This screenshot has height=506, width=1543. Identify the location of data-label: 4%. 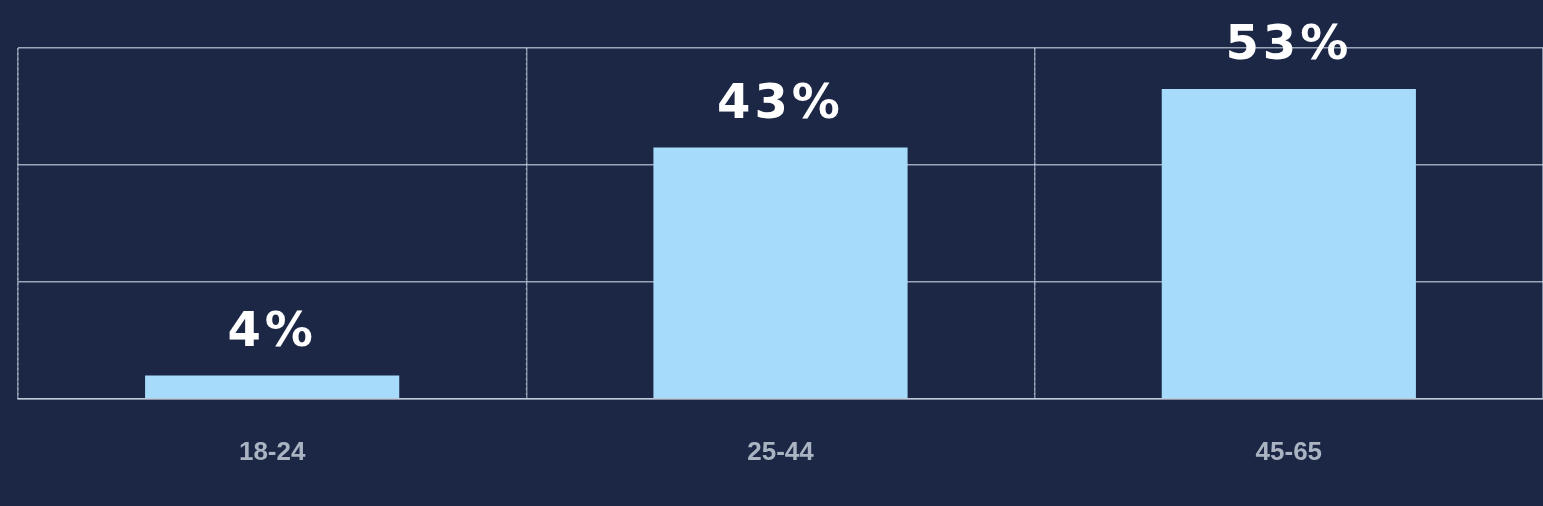
(272, 328).